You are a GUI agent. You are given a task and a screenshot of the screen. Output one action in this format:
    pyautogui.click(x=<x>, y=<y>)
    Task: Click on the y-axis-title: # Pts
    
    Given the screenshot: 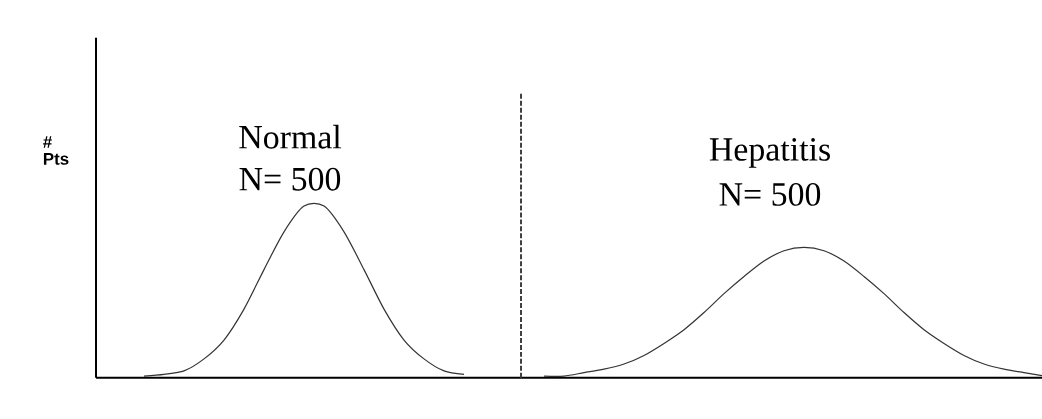 What is the action you would take?
    pyautogui.click(x=56, y=150)
    